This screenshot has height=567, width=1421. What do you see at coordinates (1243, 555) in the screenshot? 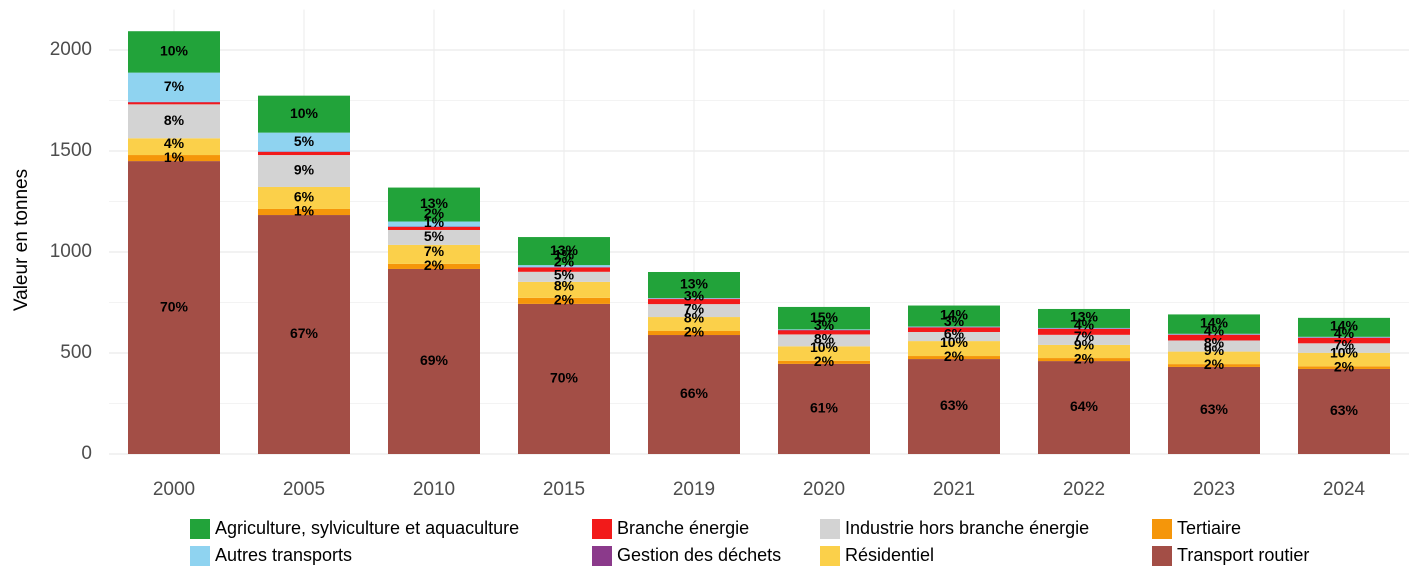
I see `legend-label: Transport routier` at bounding box center [1243, 555].